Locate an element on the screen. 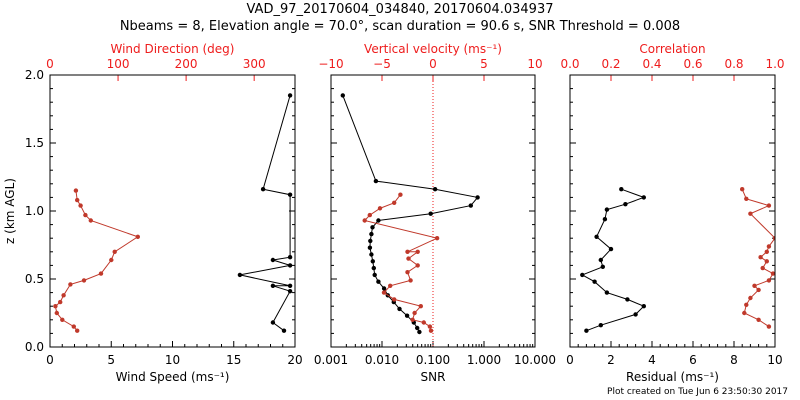 The height and width of the screenshot is (400, 800). x-tick-label: 15 is located at coordinates (233, 360).